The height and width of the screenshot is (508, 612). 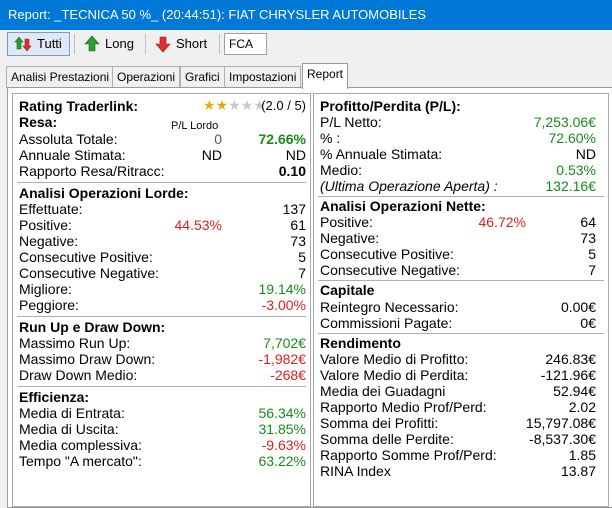 What do you see at coordinates (146, 77) in the screenshot?
I see `tab-operazioni: Operazioni` at bounding box center [146, 77].